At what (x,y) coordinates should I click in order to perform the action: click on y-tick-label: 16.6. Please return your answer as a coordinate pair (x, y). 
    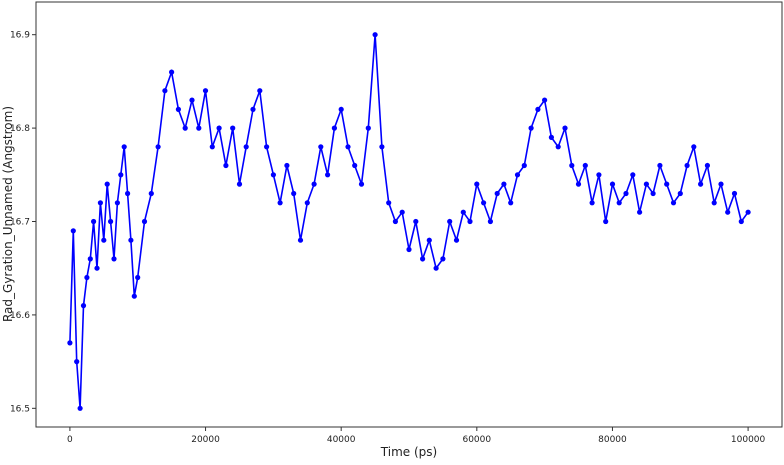
    Looking at the image, I should click on (20, 316).